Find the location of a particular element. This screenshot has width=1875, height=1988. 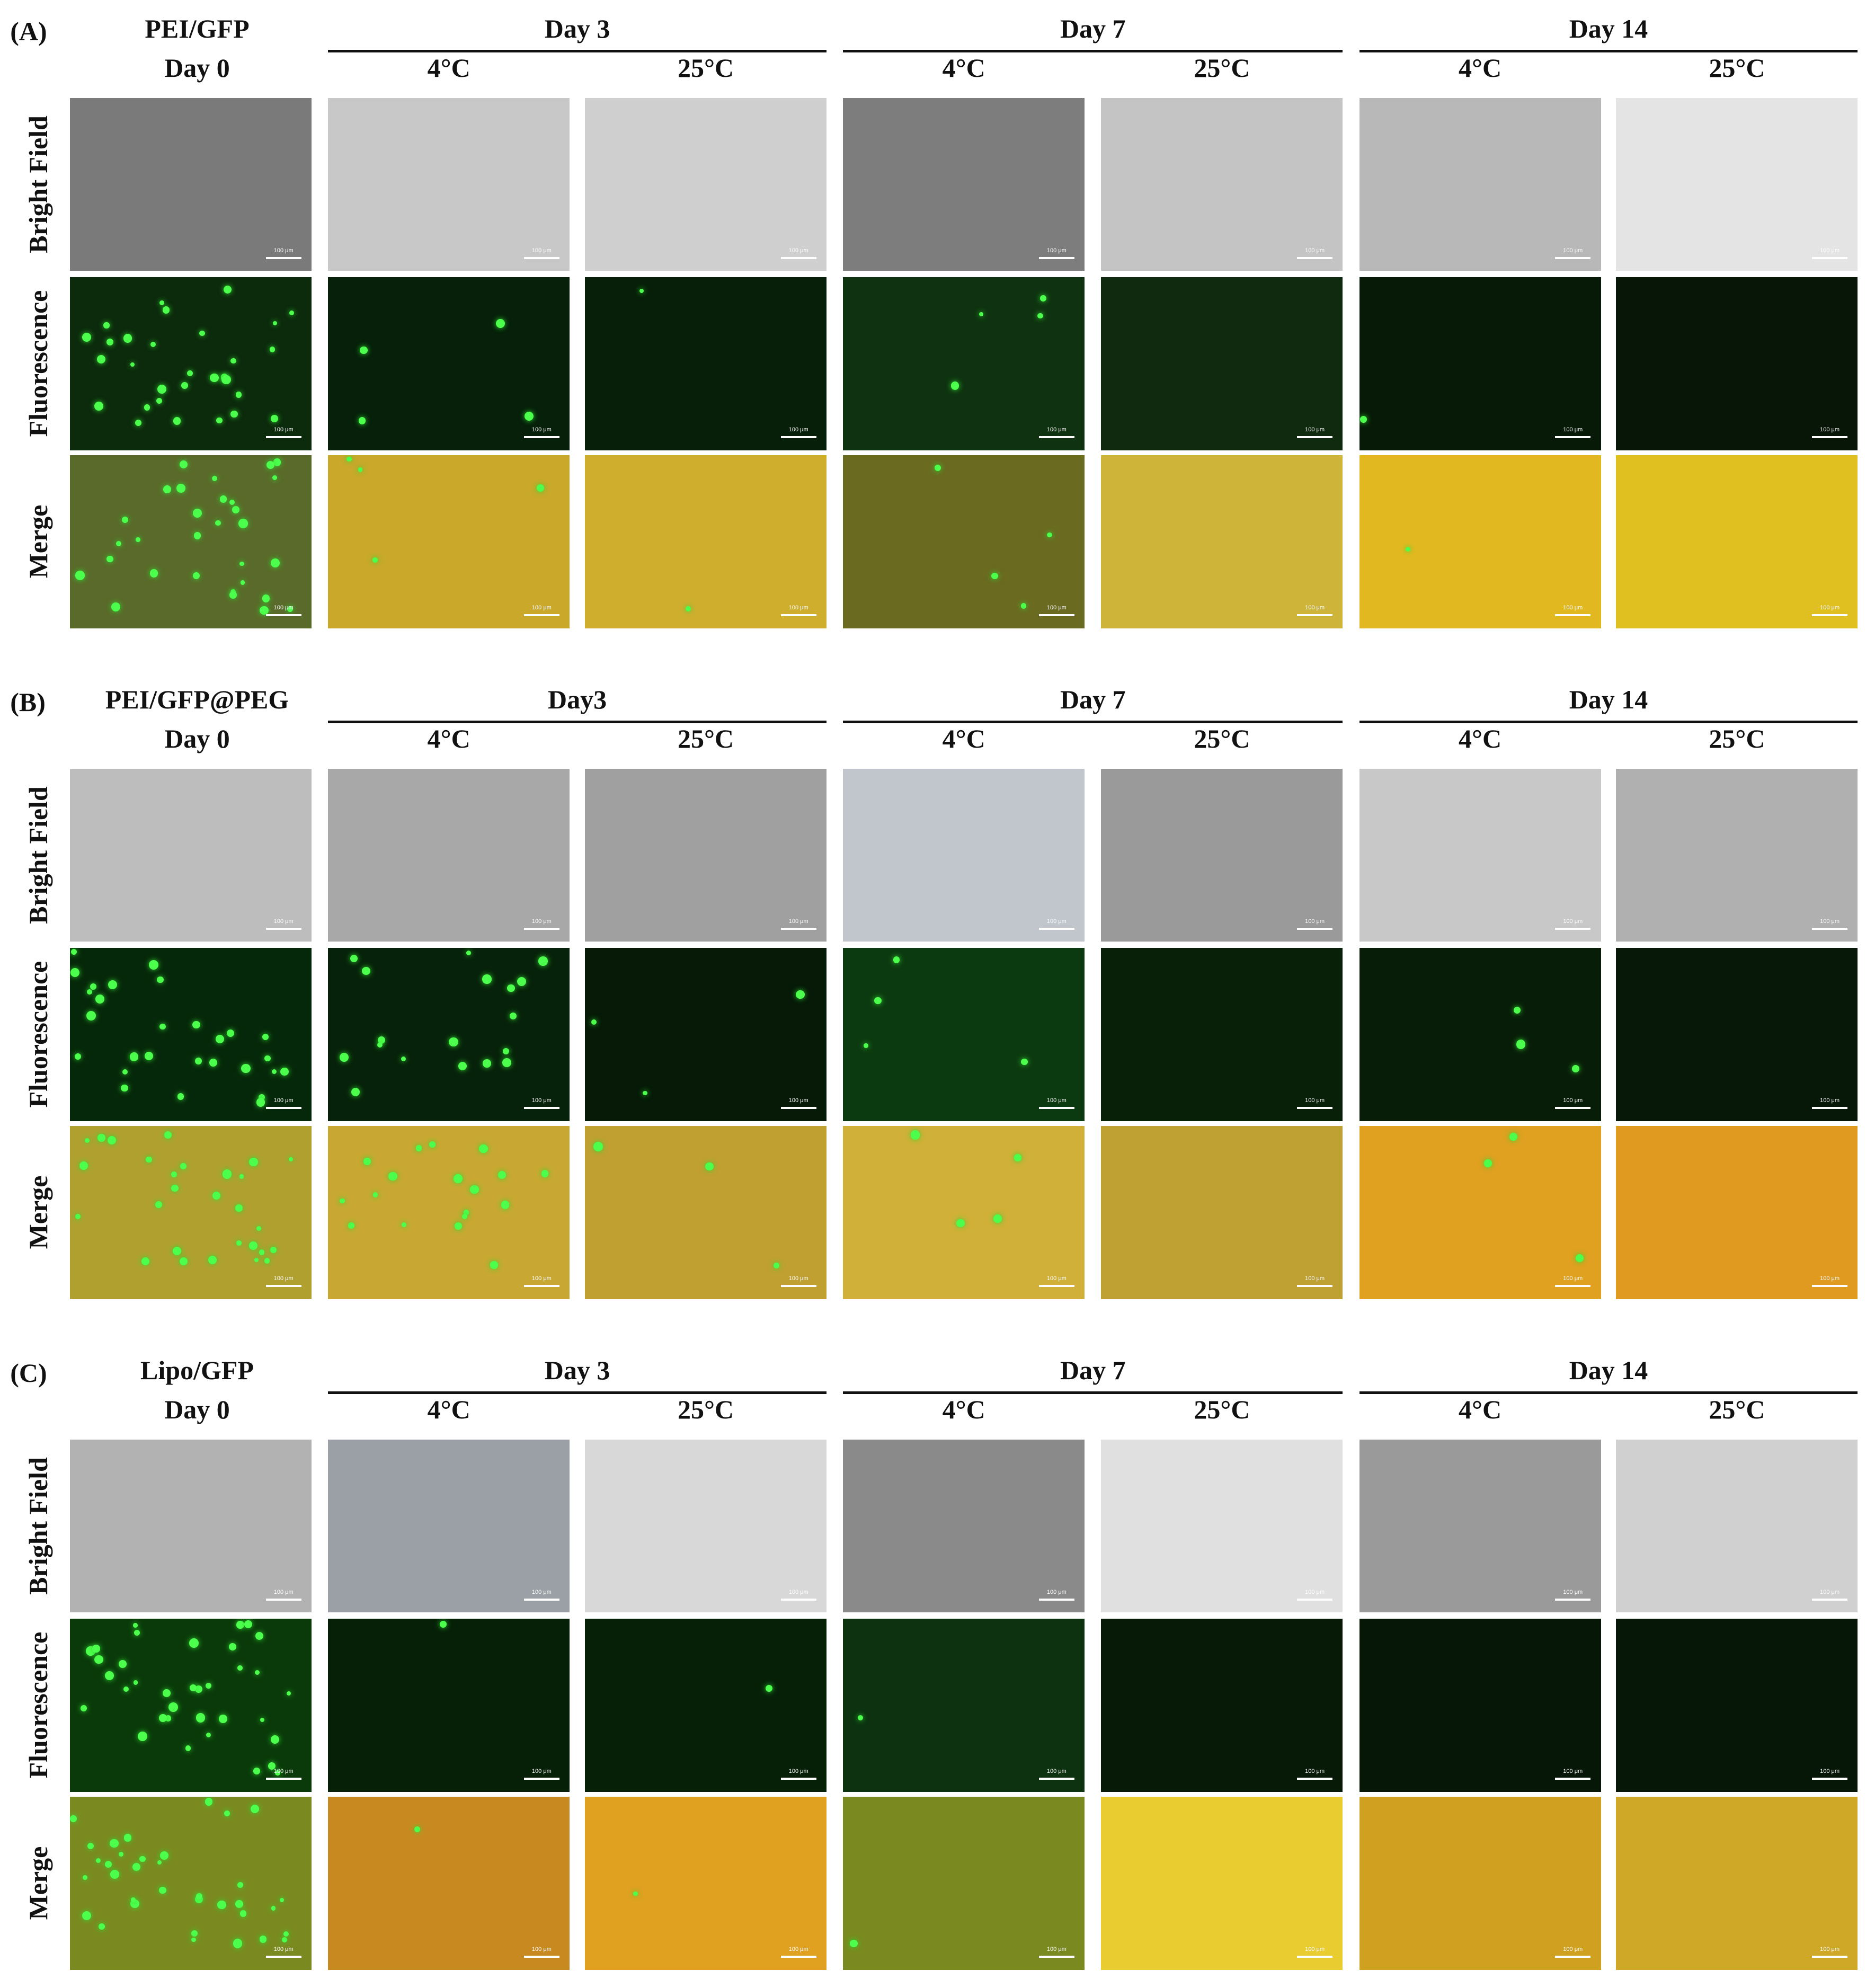

panel-label: (C) is located at coordinates (28, 1372).